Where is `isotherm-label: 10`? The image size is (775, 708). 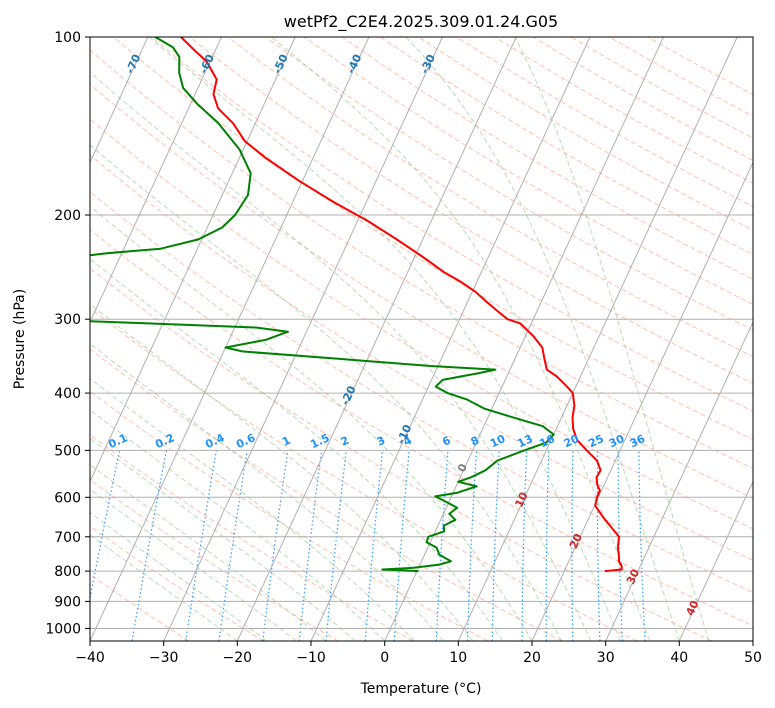
isotherm-label: 10 is located at coordinates (521, 500).